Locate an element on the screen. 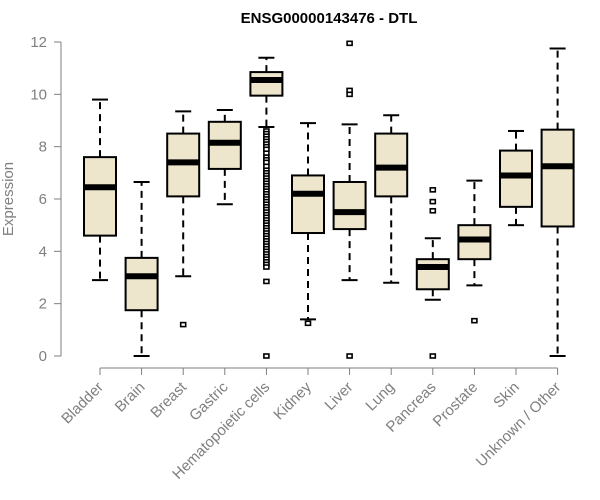 Image resolution: width=600 pixels, height=500 pixels. box-brain is located at coordinates (141, 268).